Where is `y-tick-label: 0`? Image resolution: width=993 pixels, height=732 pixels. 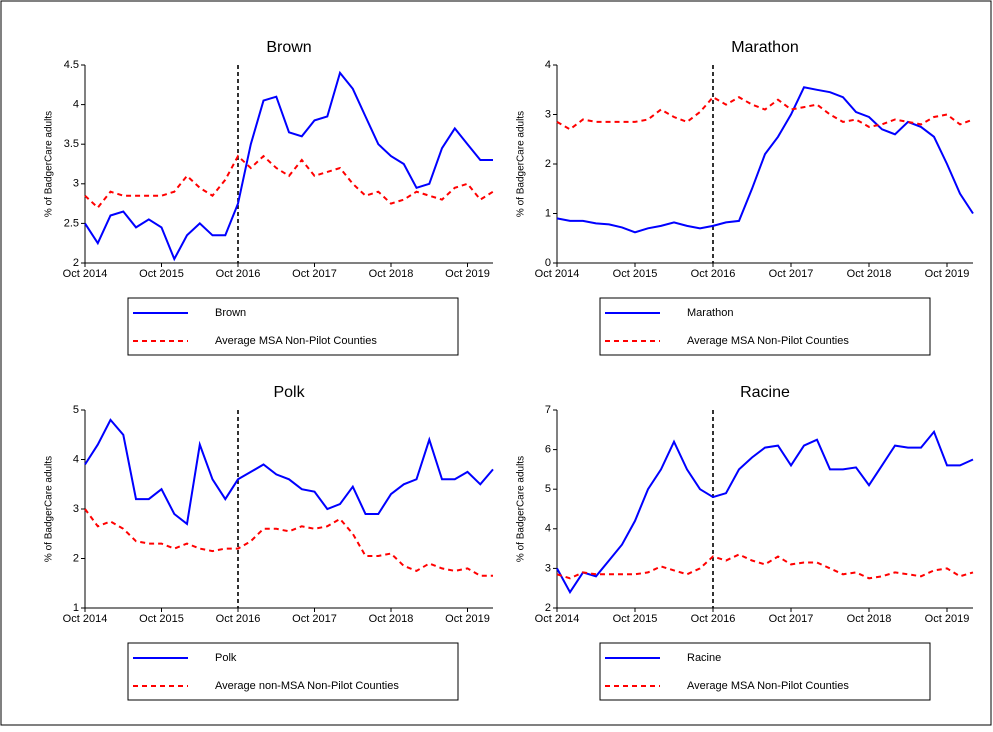
y-tick-label: 0 is located at coordinates (548, 263).